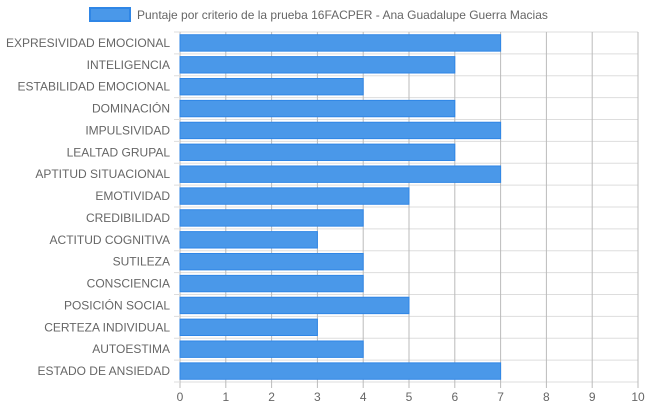  Describe the element at coordinates (127, 130) in the screenshot. I see `category-label: IMPULSIVIDAD` at that location.